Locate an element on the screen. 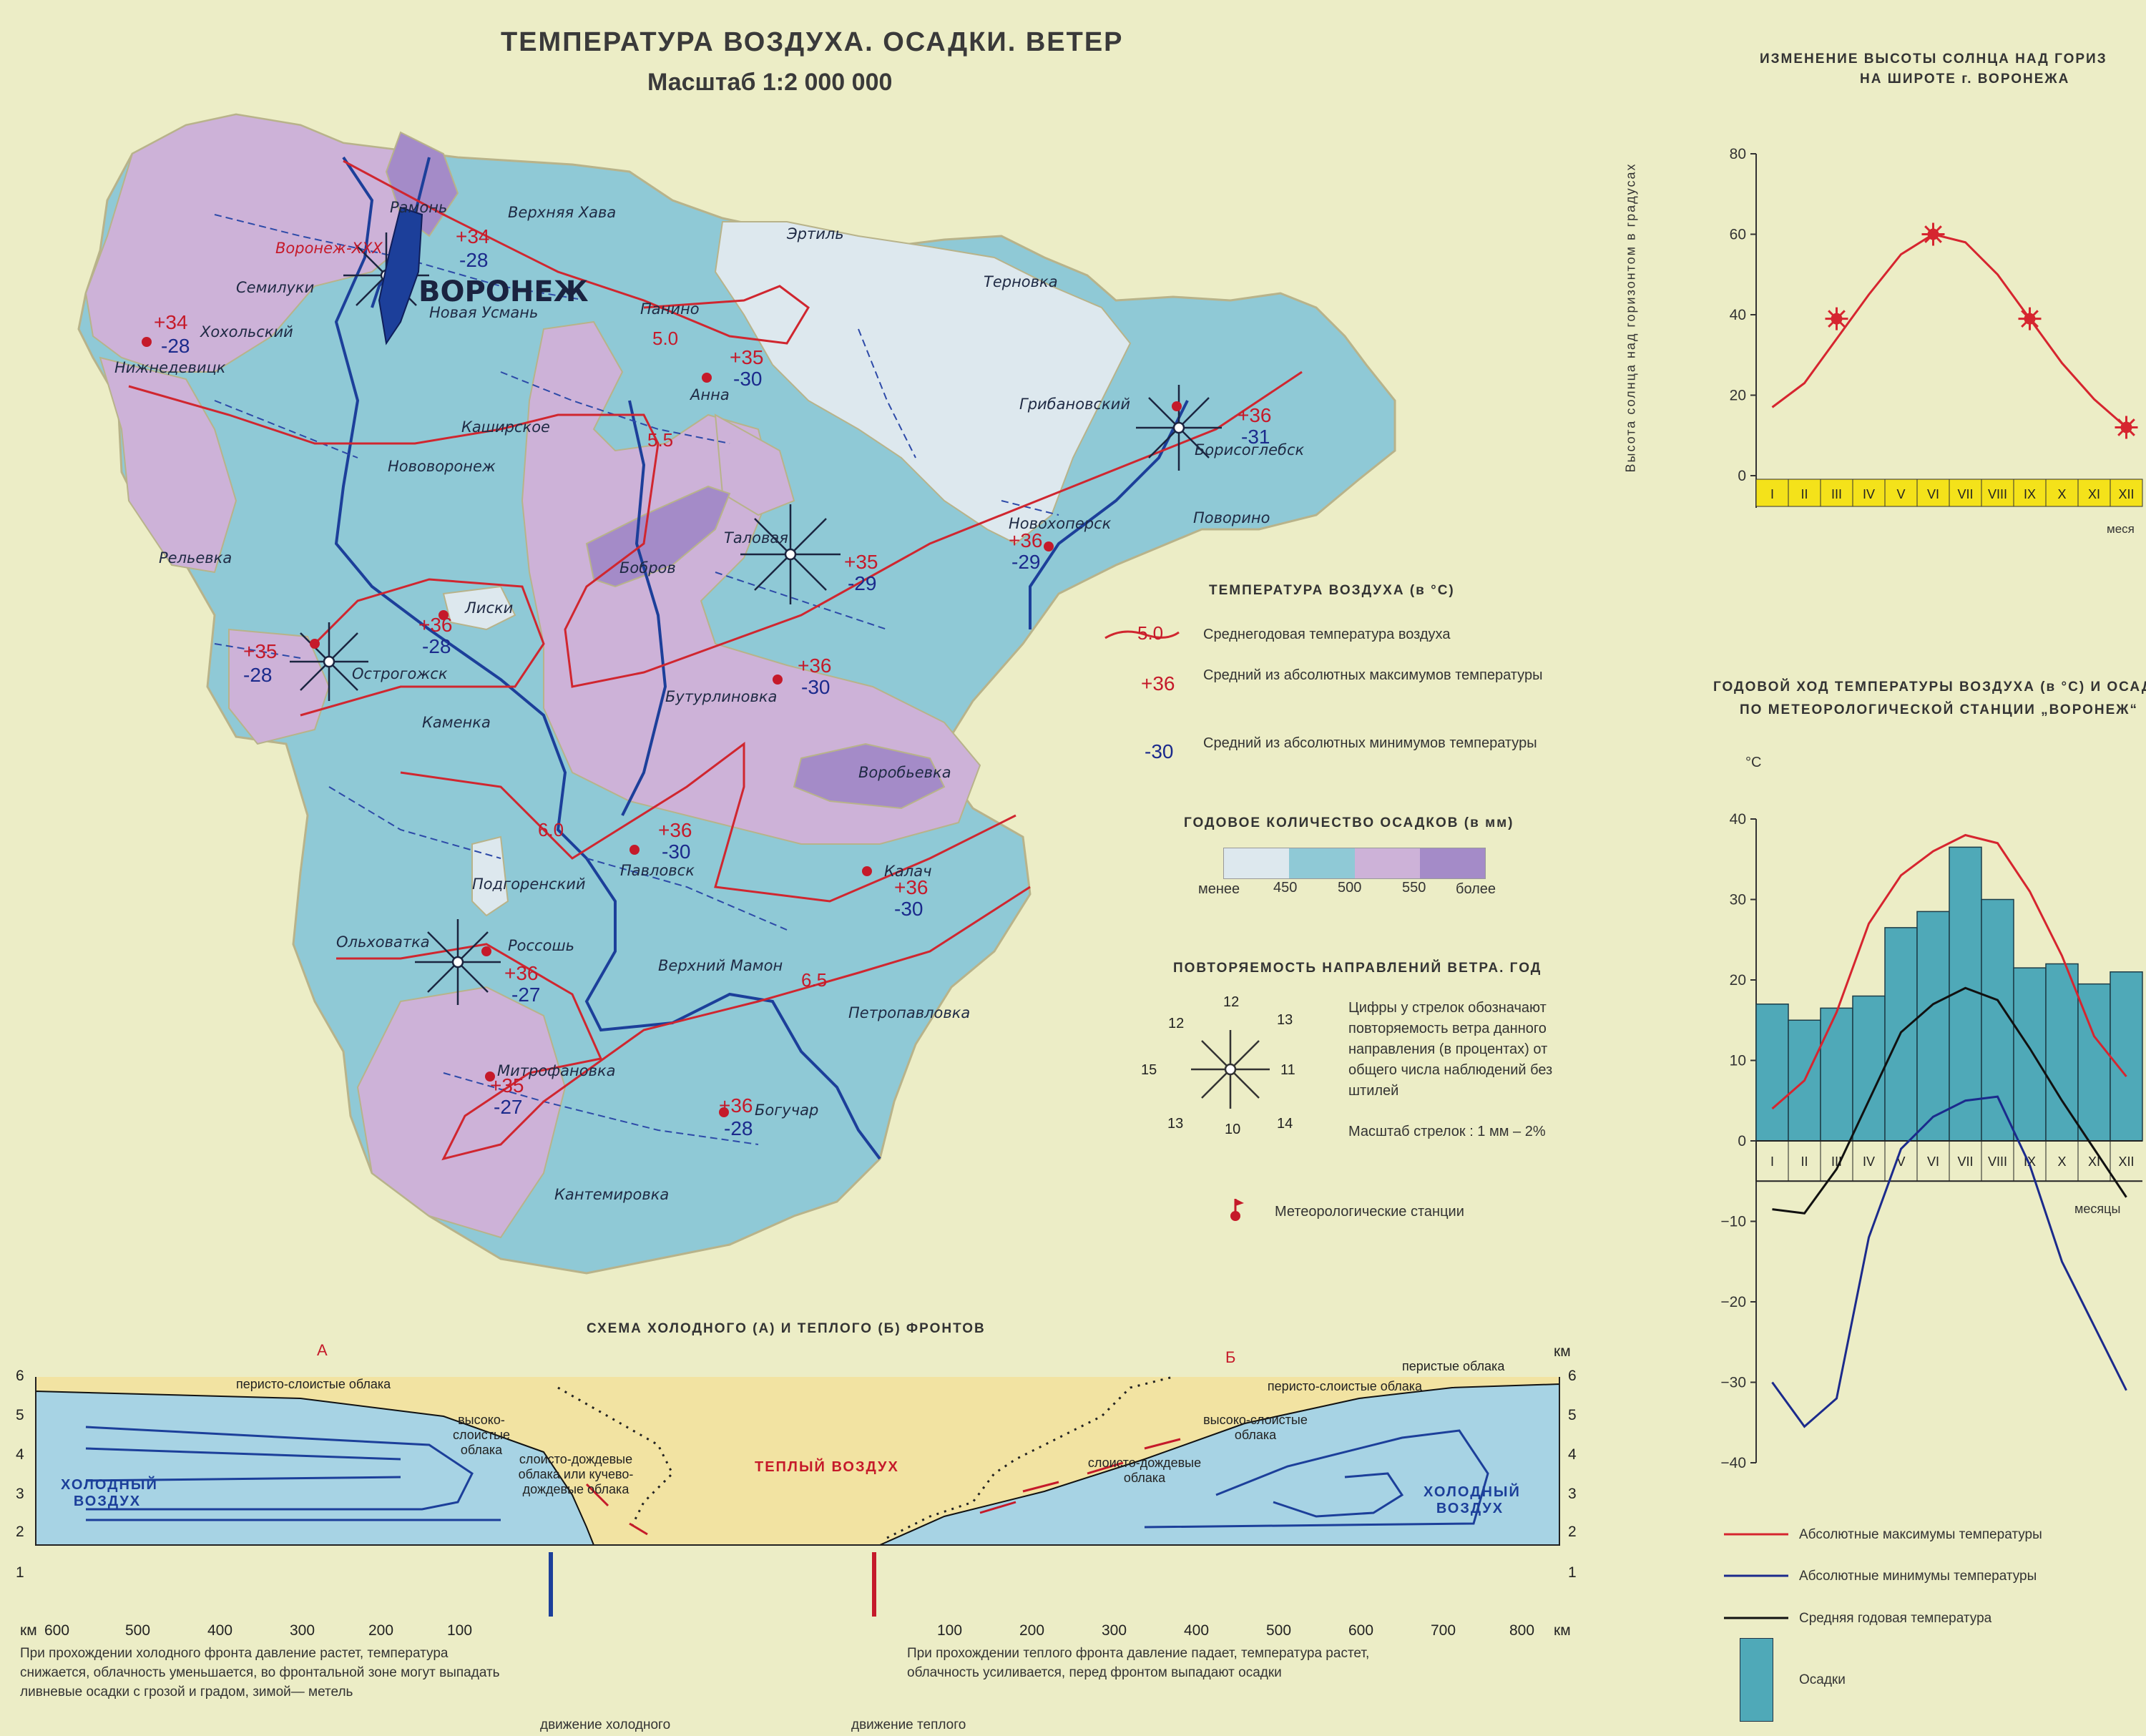  precip-label: 500 is located at coordinates (1350, 888).